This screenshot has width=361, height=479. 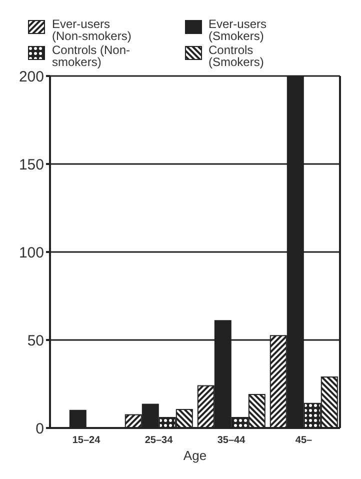 I want to click on y-tick-label: 200, so click(x=31, y=77).